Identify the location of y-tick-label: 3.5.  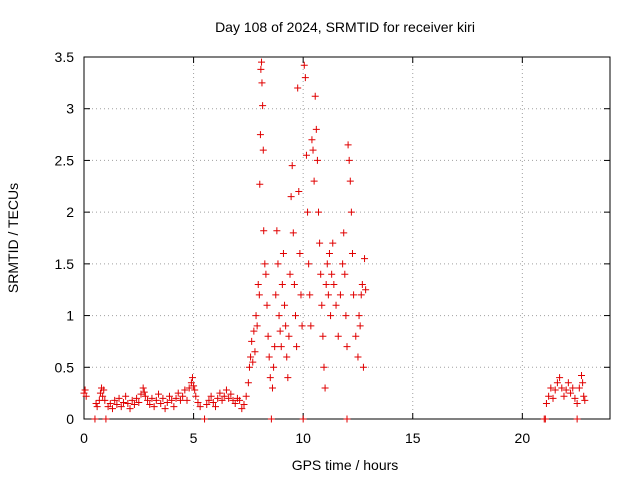
(65, 57).